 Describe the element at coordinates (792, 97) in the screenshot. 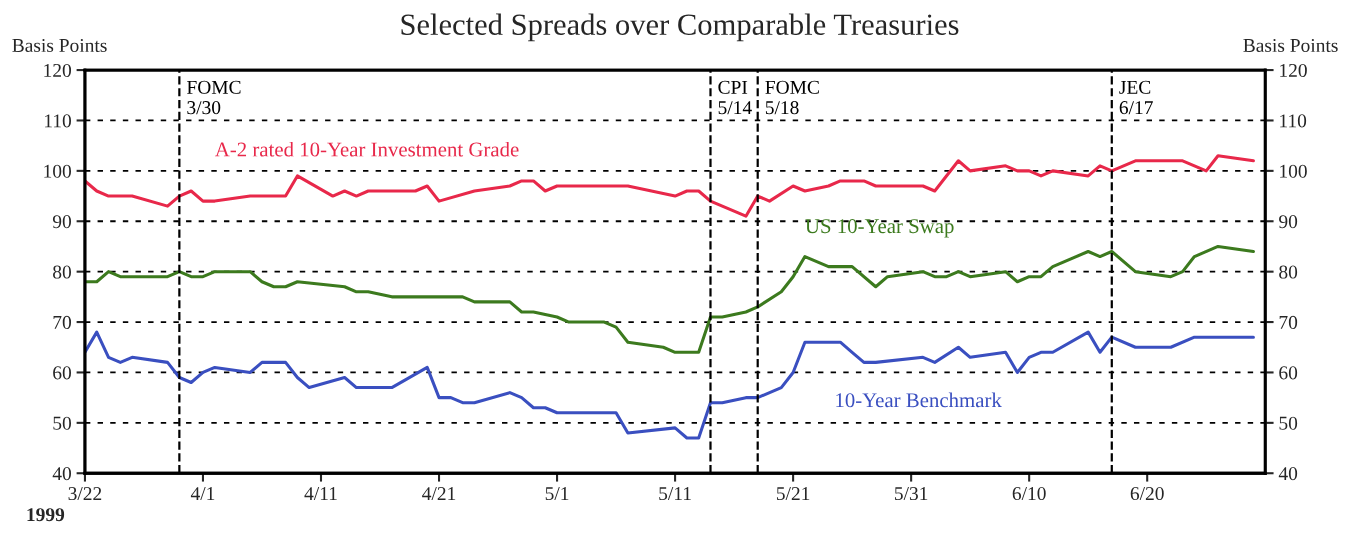

I see `ref-line-label: FOMC 5/18` at that location.